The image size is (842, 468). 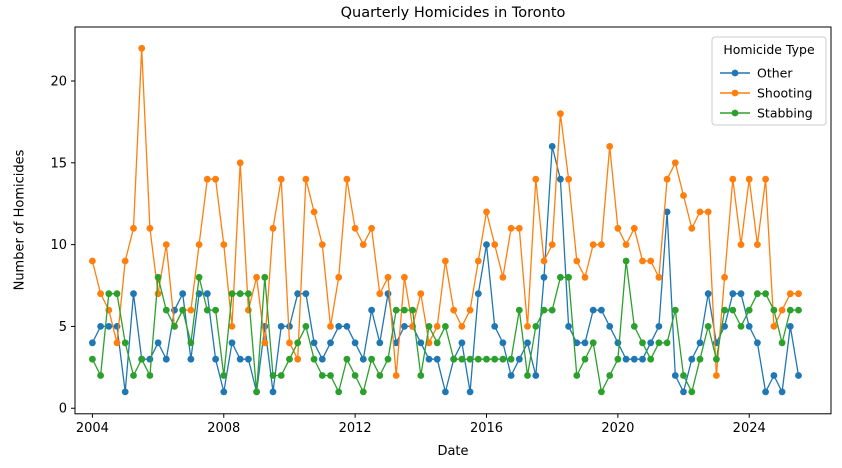 What do you see at coordinates (453, 451) in the screenshot?
I see `x-axis-label: Date` at bounding box center [453, 451].